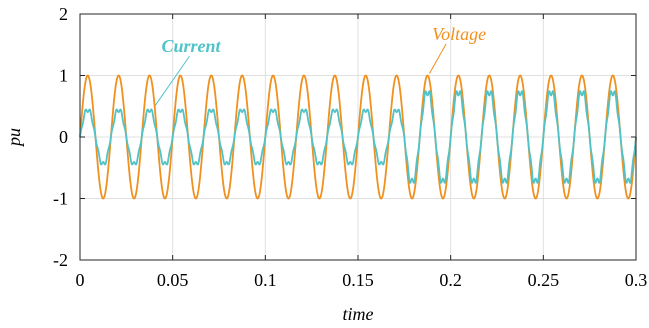 Image resolution: width=649 pixels, height=328 pixels. Describe the element at coordinates (60, 199) in the screenshot. I see `y-tick-label: -1` at that location.